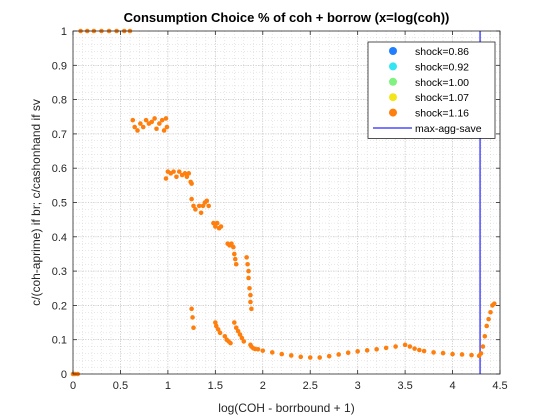 This screenshot has height=420, width=560. What do you see at coordinates (442, 114) in the screenshot?
I see `legend-label: shock=1.16` at bounding box center [442, 114].